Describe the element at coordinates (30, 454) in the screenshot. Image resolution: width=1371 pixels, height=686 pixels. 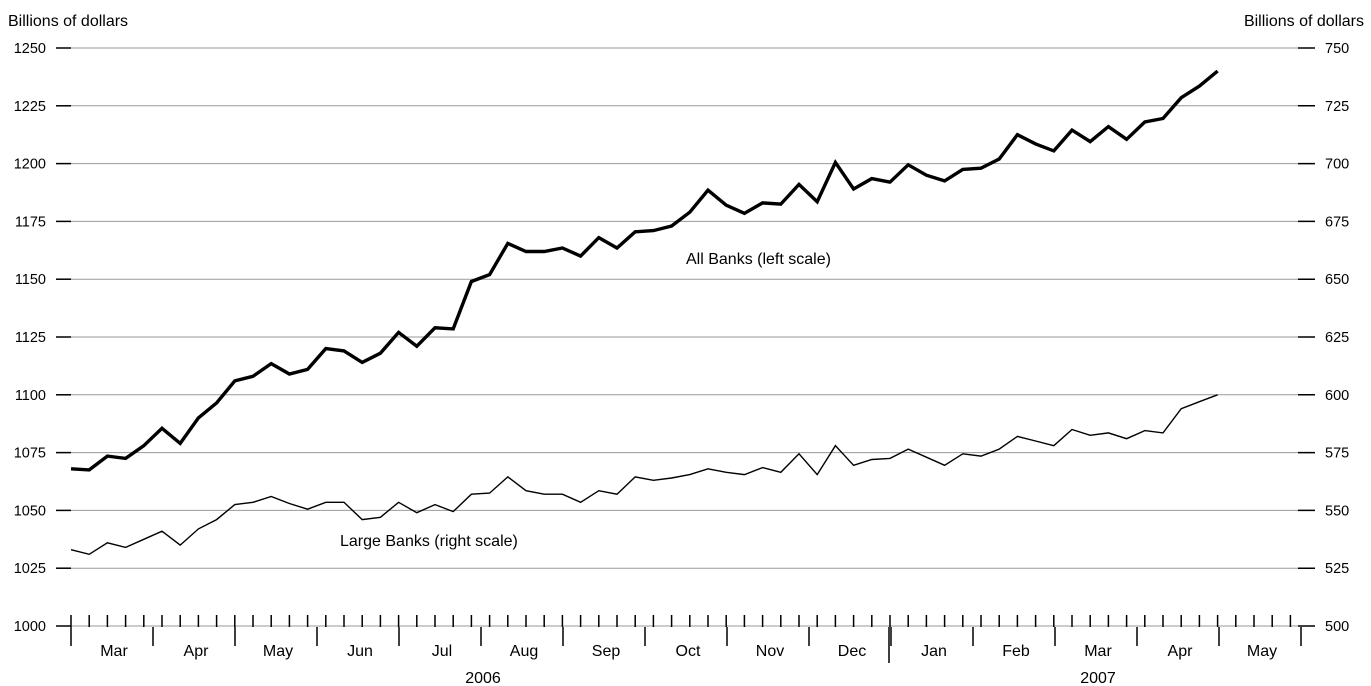
I see `left-y-tick-label: 1075` at that location.